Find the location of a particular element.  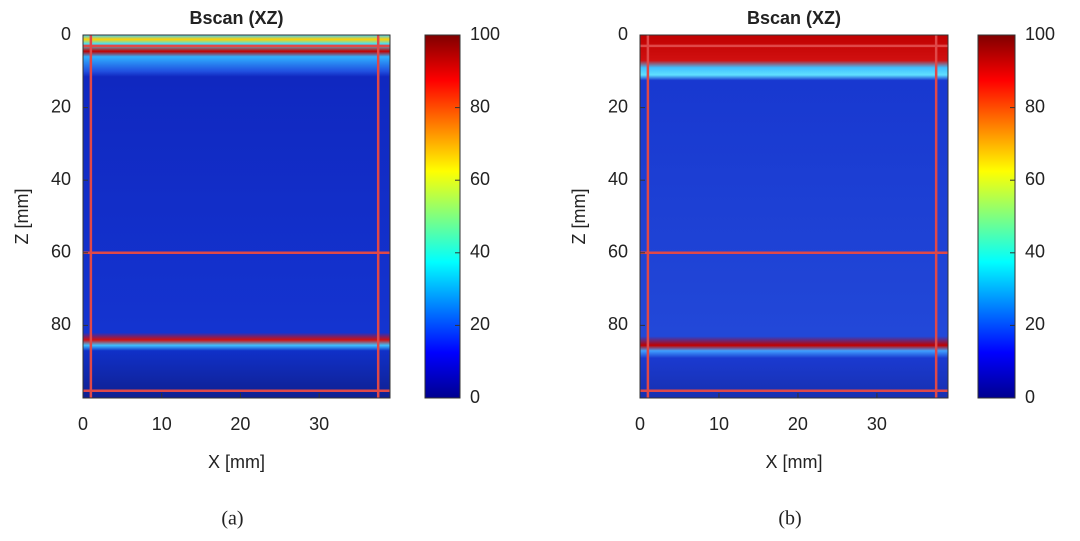

caption: (b) is located at coordinates (789, 519).